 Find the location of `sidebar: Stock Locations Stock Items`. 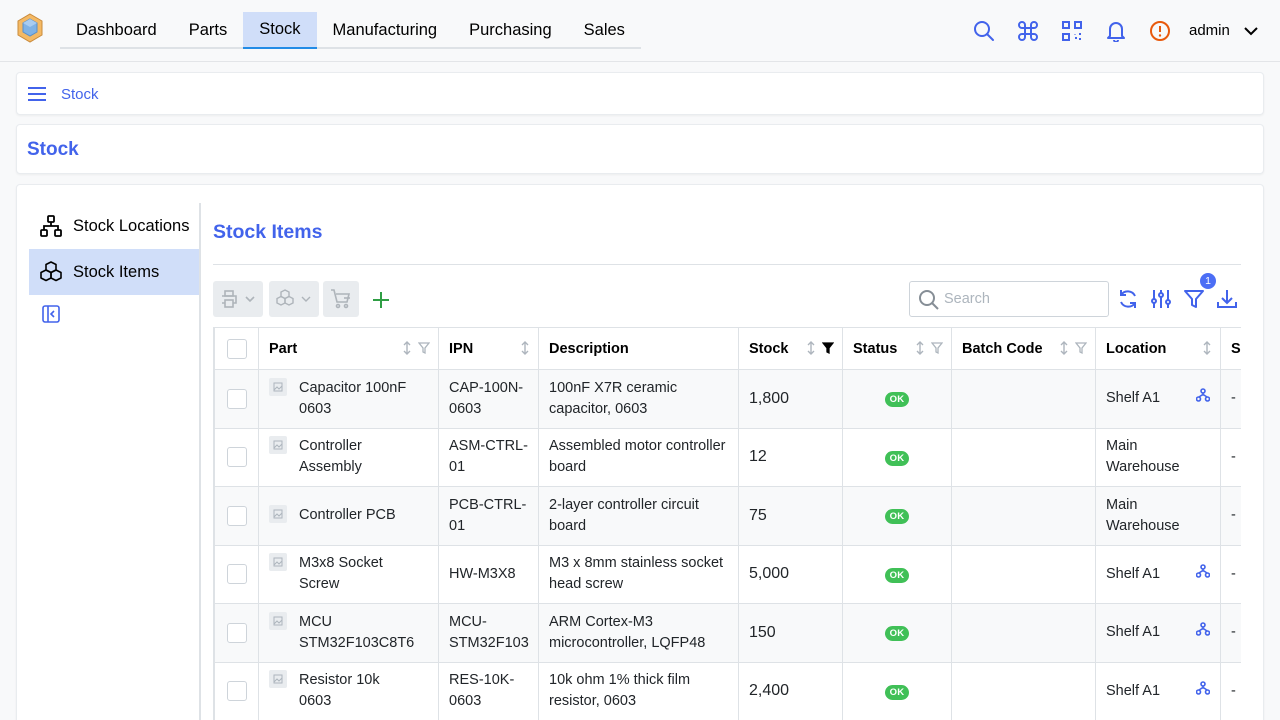

sidebar: Stock Locations Stock Items is located at coordinates (115, 249).